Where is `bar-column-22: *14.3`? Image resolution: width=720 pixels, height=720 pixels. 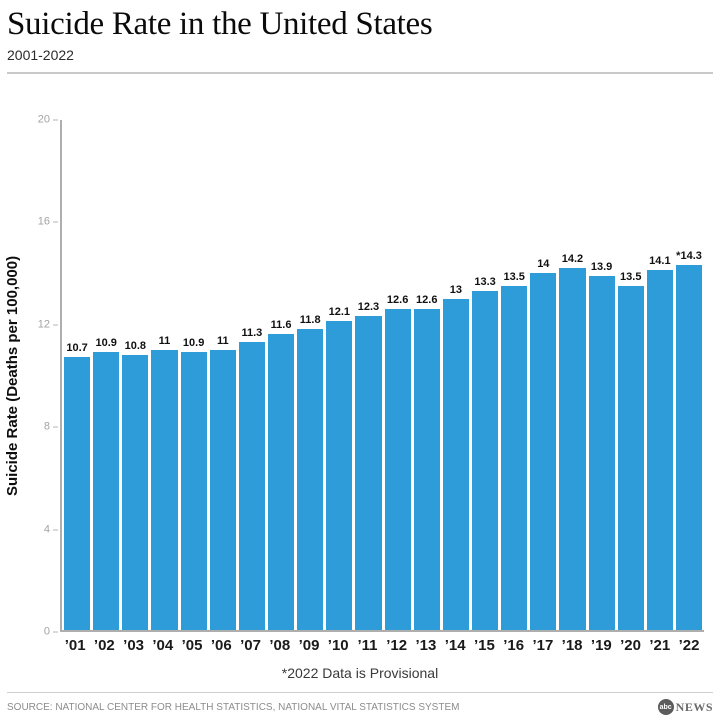
bar-column-22: *14.3 is located at coordinates (689, 375).